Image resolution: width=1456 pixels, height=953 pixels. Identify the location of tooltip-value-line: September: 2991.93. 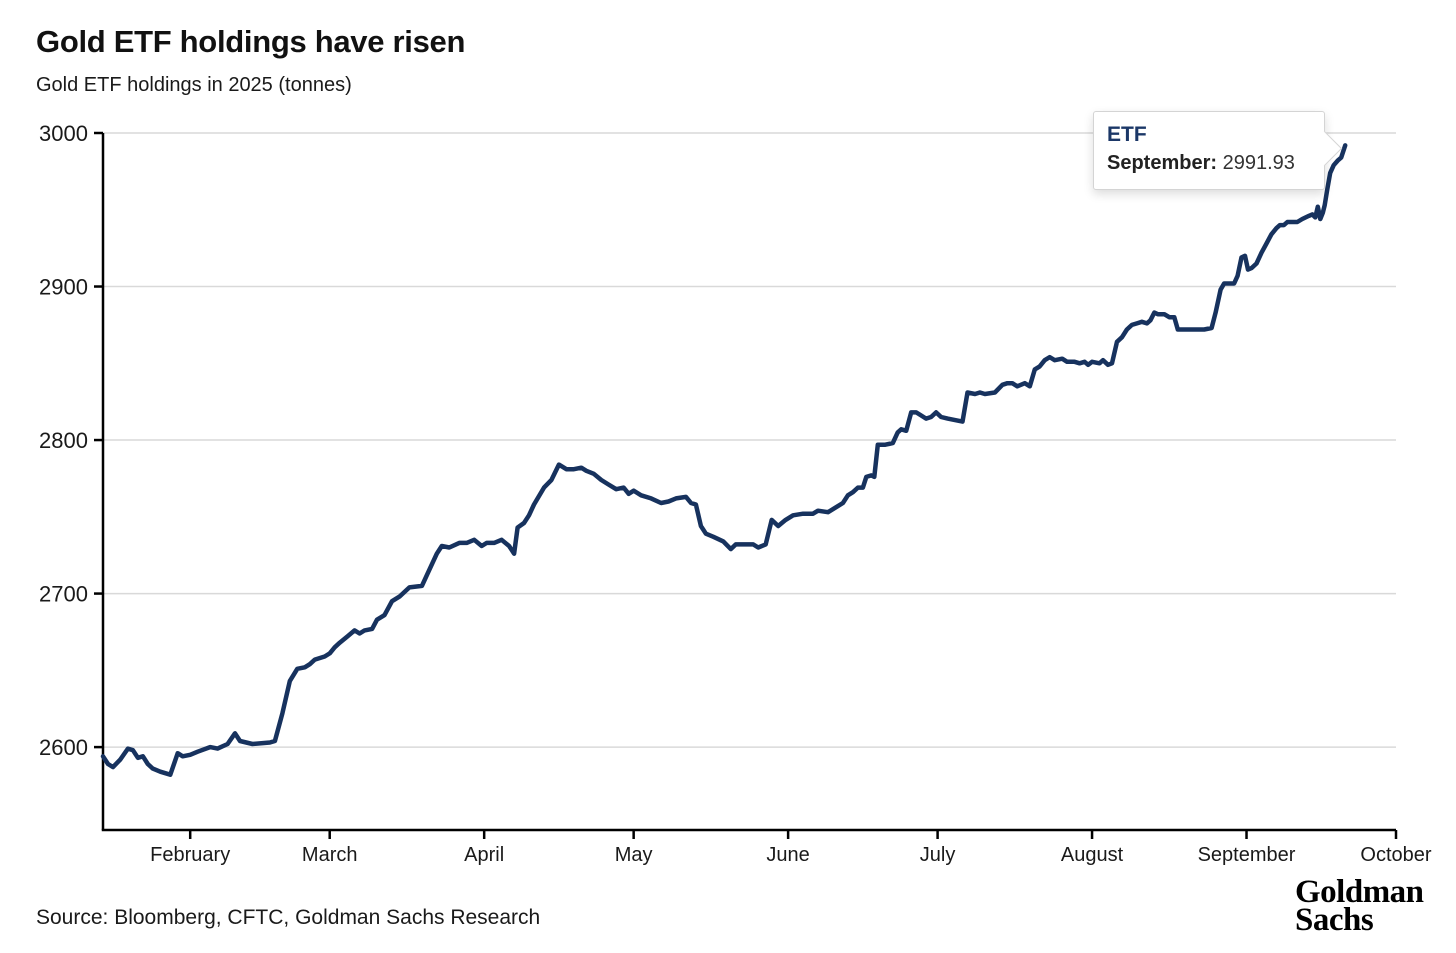
(1208, 163).